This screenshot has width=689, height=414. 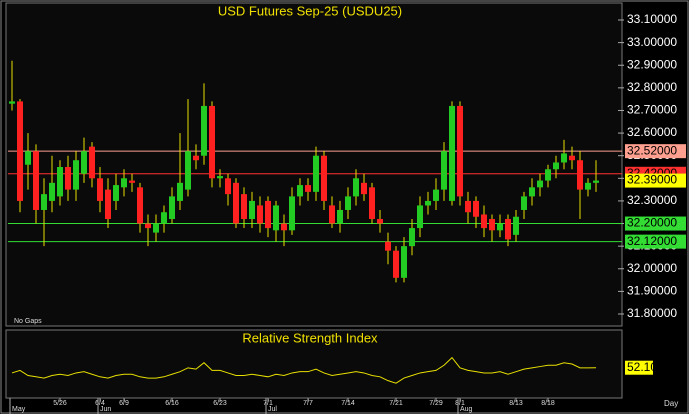 What do you see at coordinates (272, 409) in the screenshot?
I see `month-label: Jul` at bounding box center [272, 409].